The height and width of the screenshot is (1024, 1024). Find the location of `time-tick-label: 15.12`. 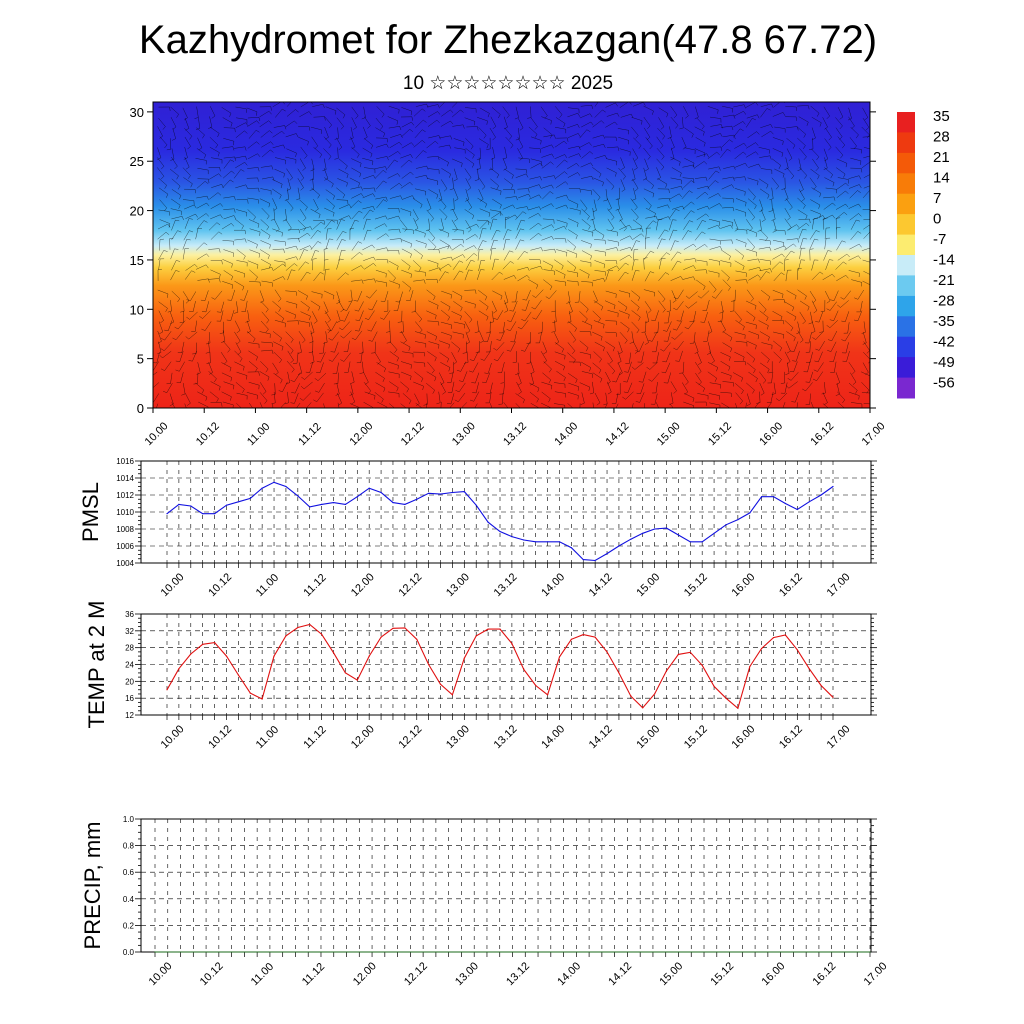

time-tick-label: 15.12 is located at coordinates (720, 434).